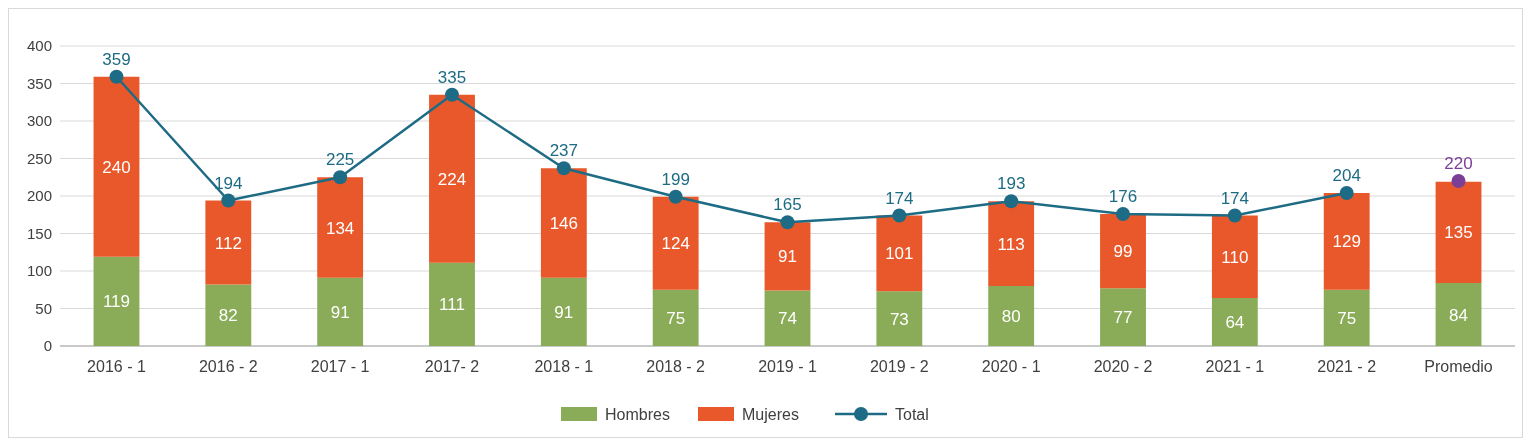  Describe the element at coordinates (1458, 366) in the screenshot. I see `x-tick-label: Promedio` at that location.